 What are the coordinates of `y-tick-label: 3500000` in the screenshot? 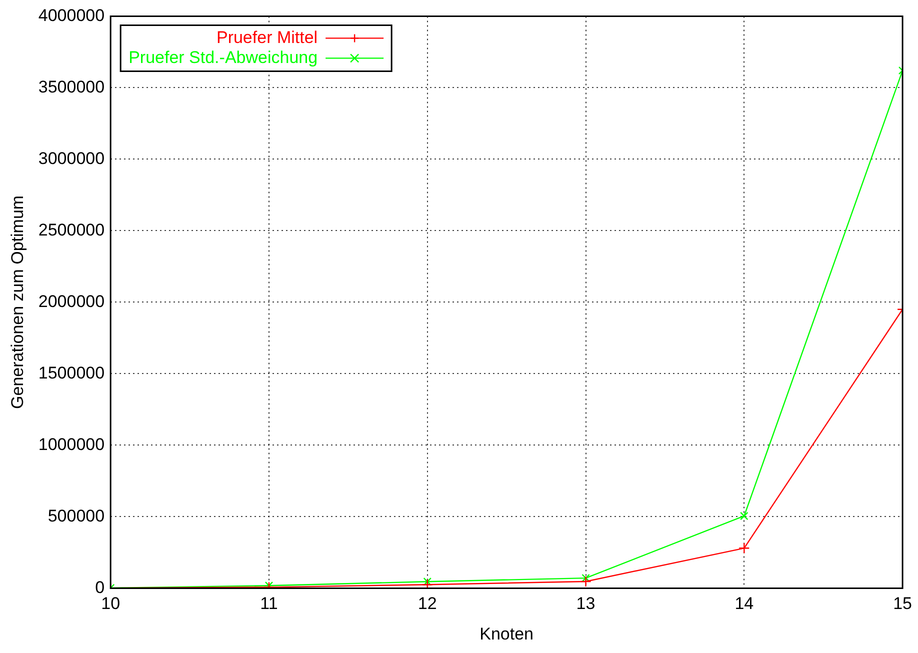 It's located at (71, 86).